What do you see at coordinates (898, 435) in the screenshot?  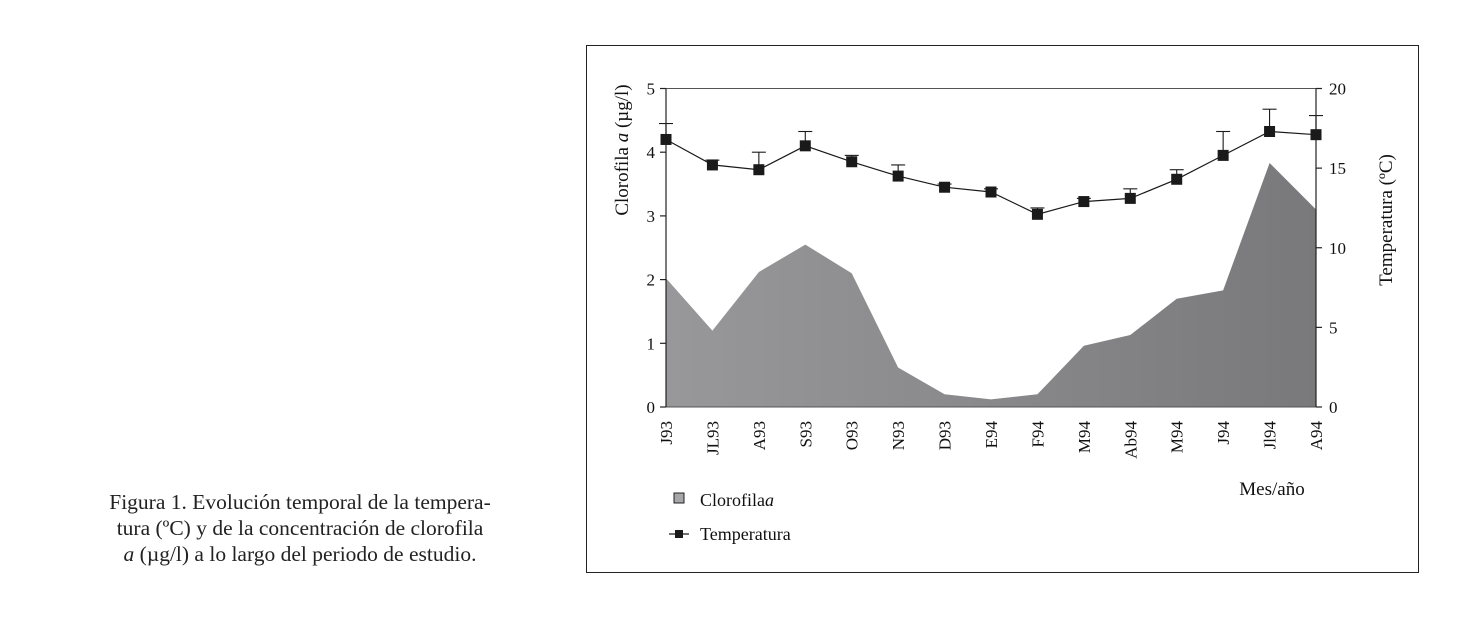 I see `x-tick-label: N93` at bounding box center [898, 435].